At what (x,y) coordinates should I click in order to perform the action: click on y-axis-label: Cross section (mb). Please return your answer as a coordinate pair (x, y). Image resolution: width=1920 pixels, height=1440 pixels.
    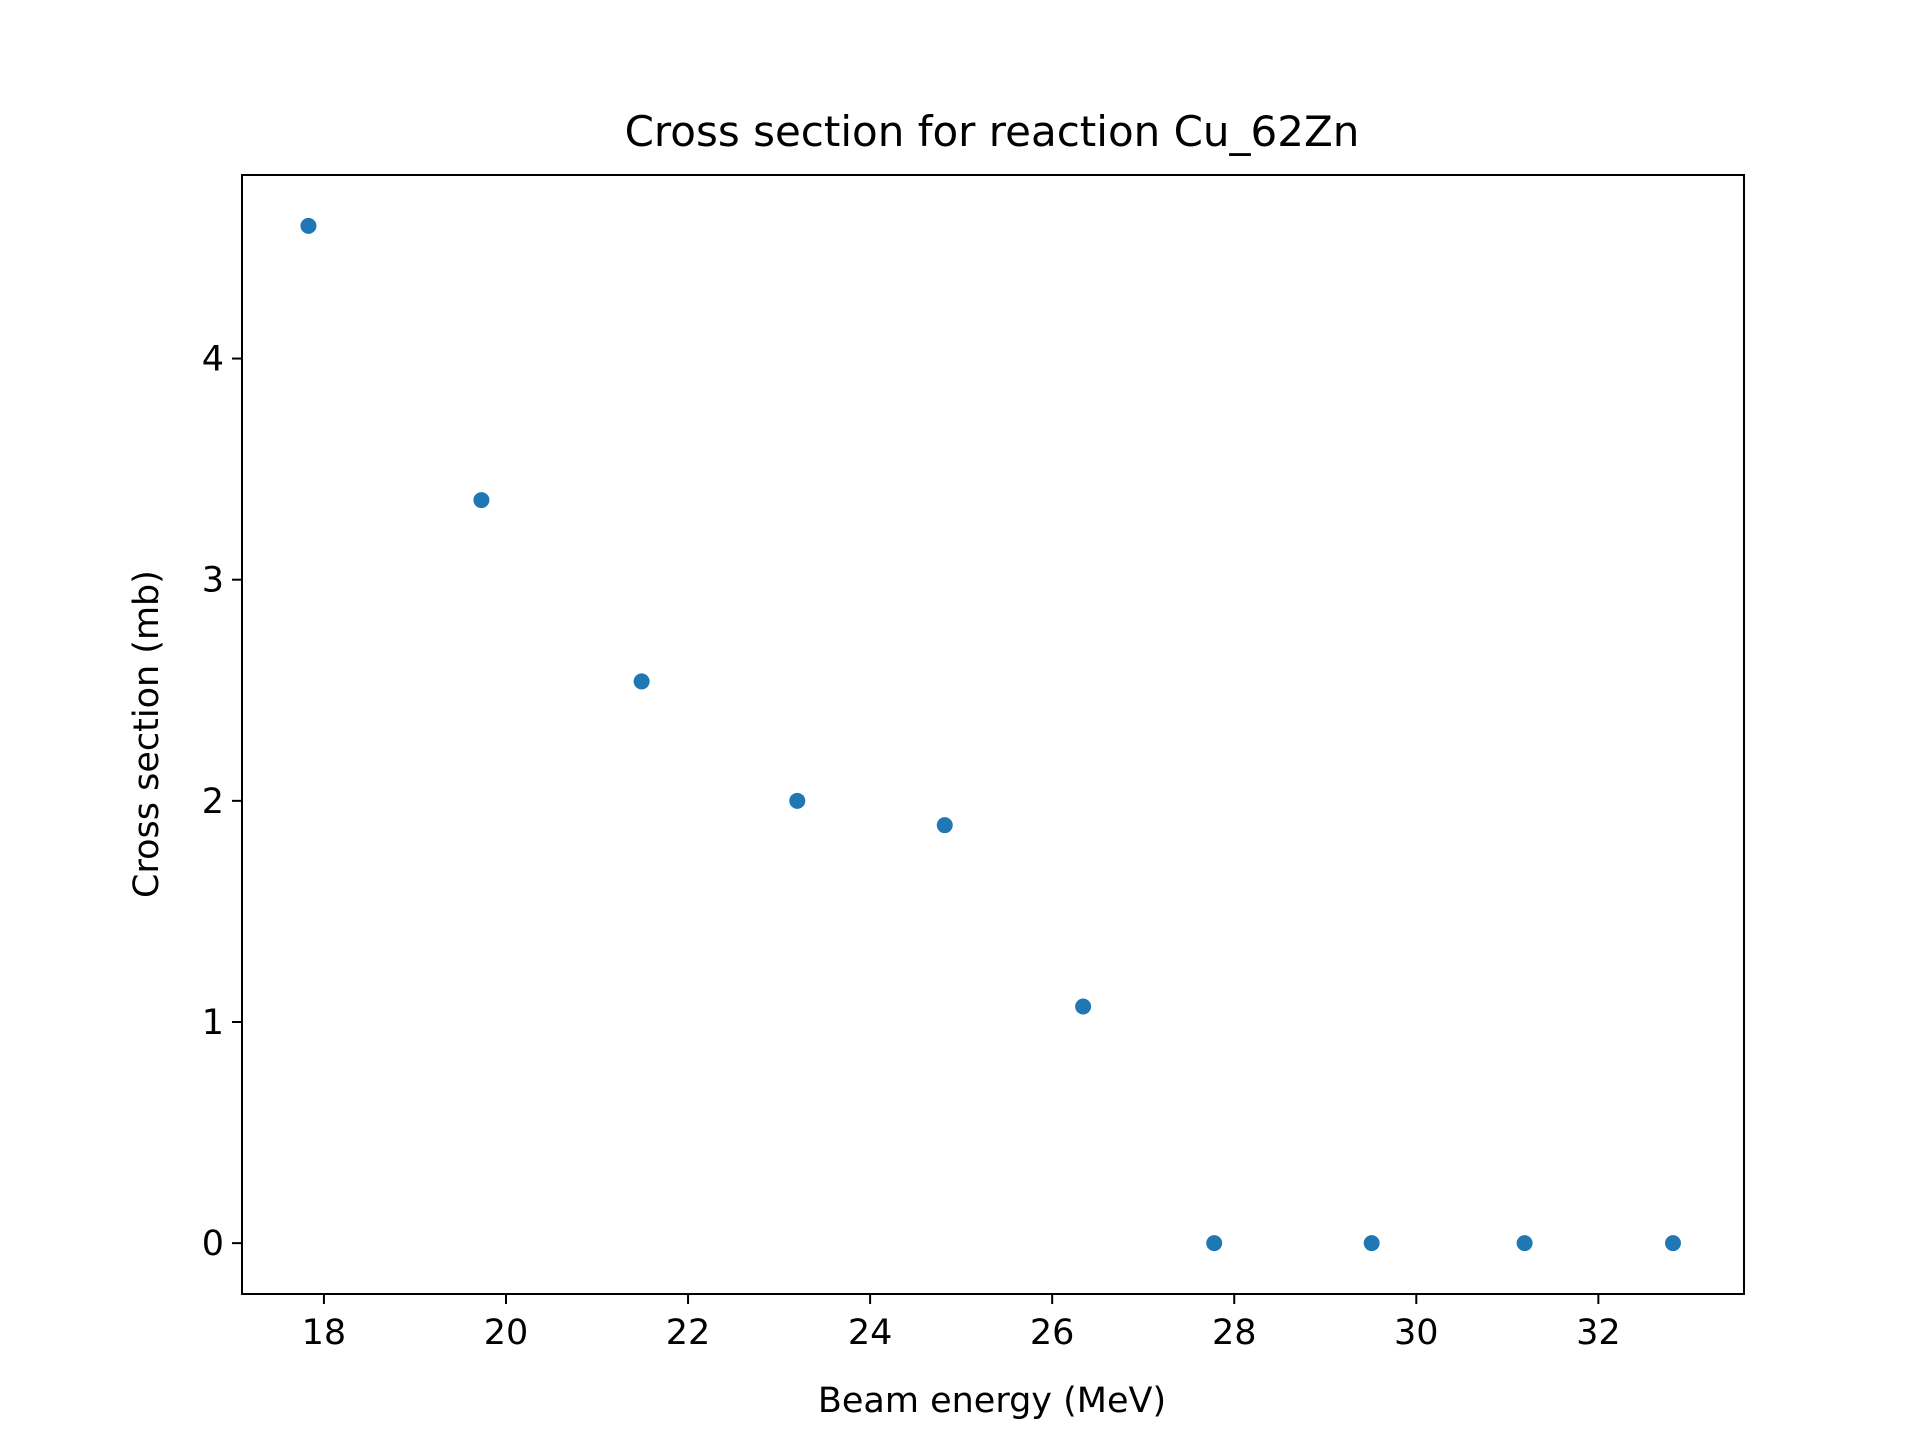
    Looking at the image, I should click on (147, 734).